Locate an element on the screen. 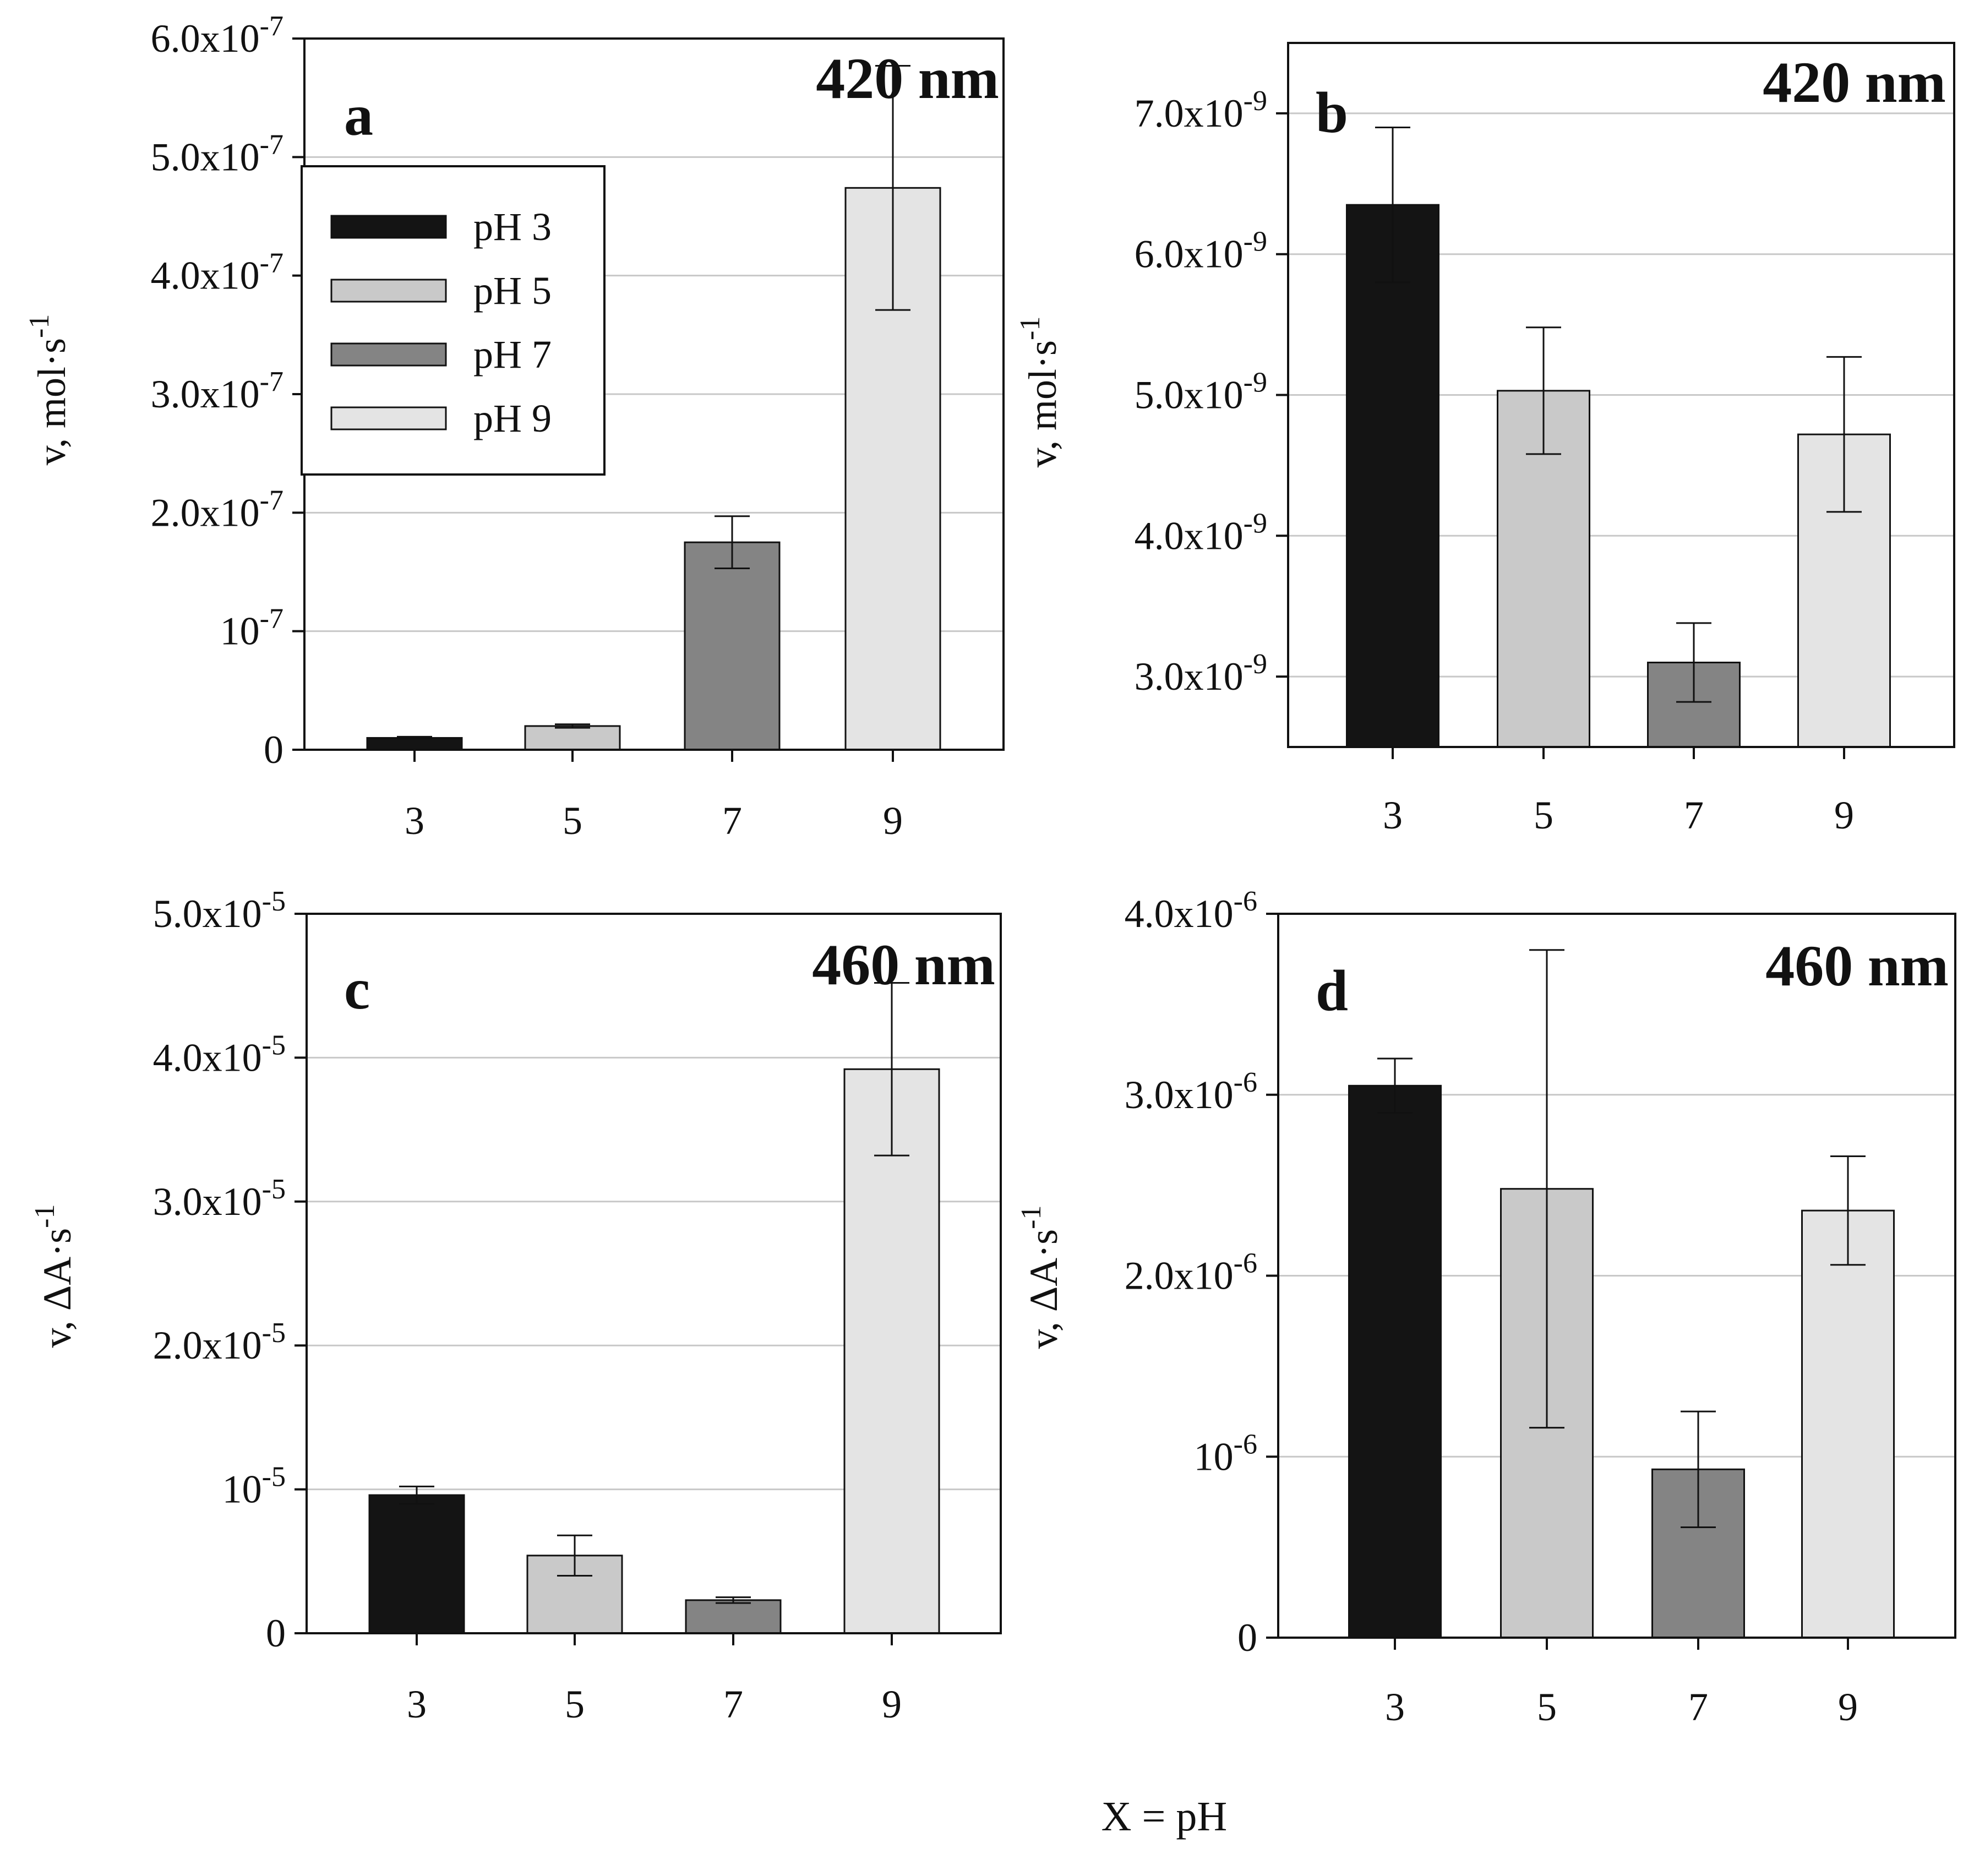  panel-letter: d is located at coordinates (1332, 990).